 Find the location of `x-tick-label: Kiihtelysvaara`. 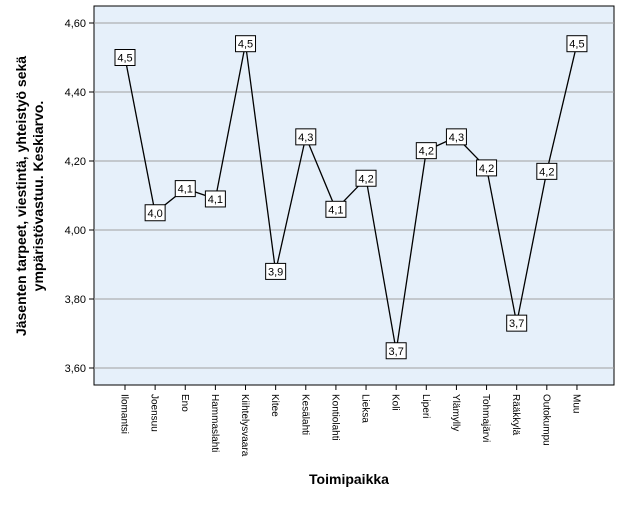

x-tick-label: Kiihtelysvaara is located at coordinates (244, 425).